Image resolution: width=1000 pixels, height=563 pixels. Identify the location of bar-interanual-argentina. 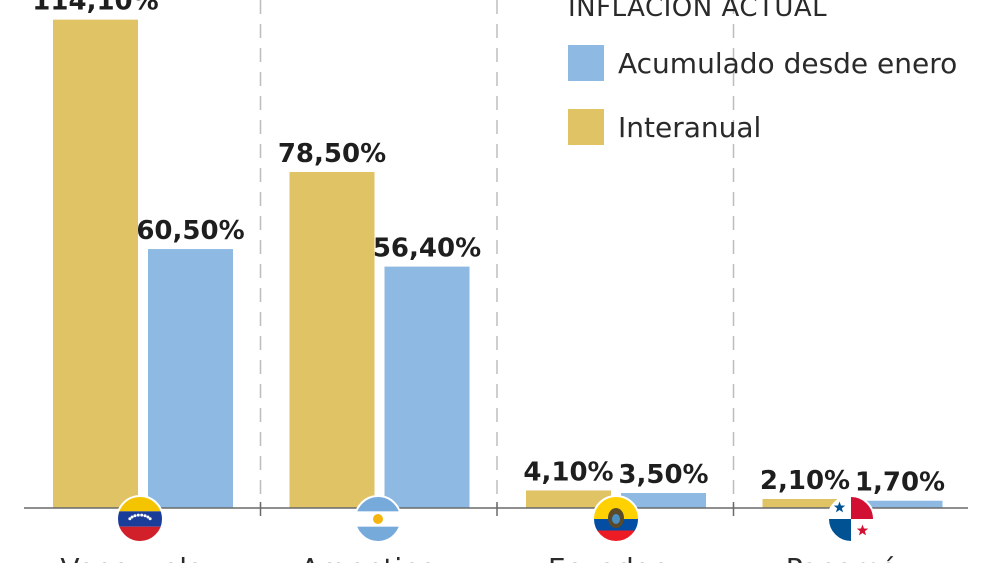
(332, 340).